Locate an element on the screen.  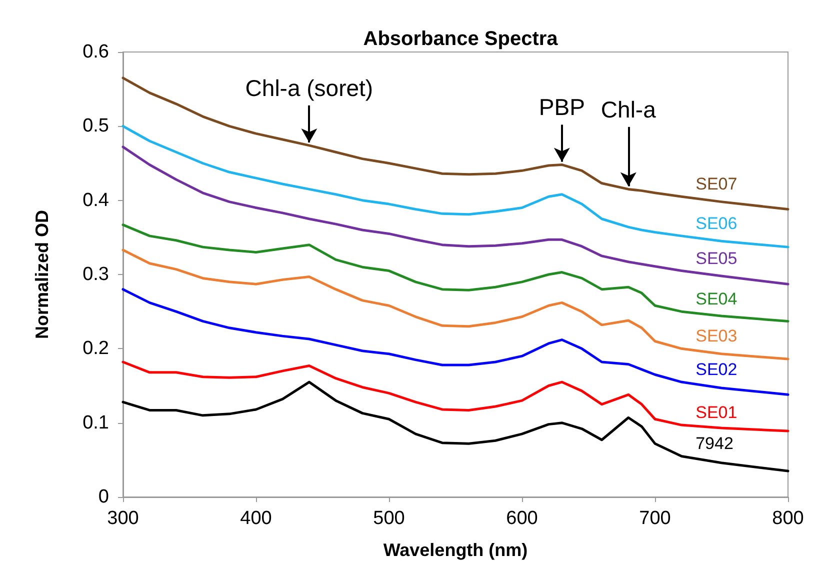
x-tick-label: 600 is located at coordinates (522, 518).